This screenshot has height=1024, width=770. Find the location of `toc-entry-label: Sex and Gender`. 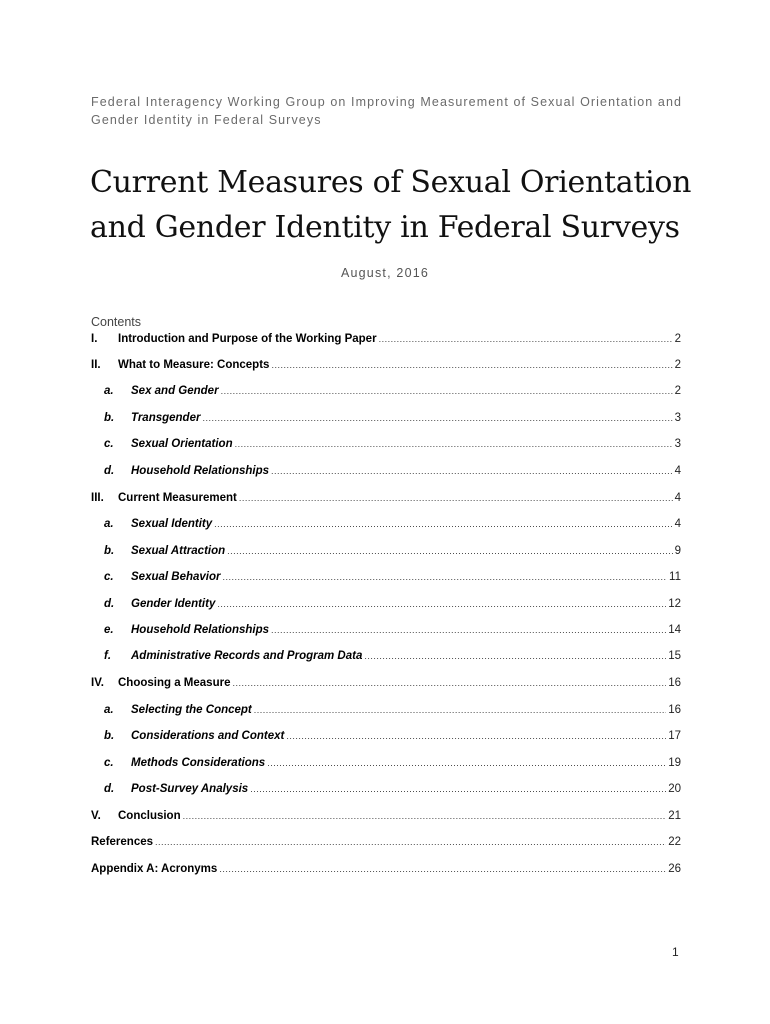

toc-entry-label: Sex and Gender is located at coordinates (175, 391).